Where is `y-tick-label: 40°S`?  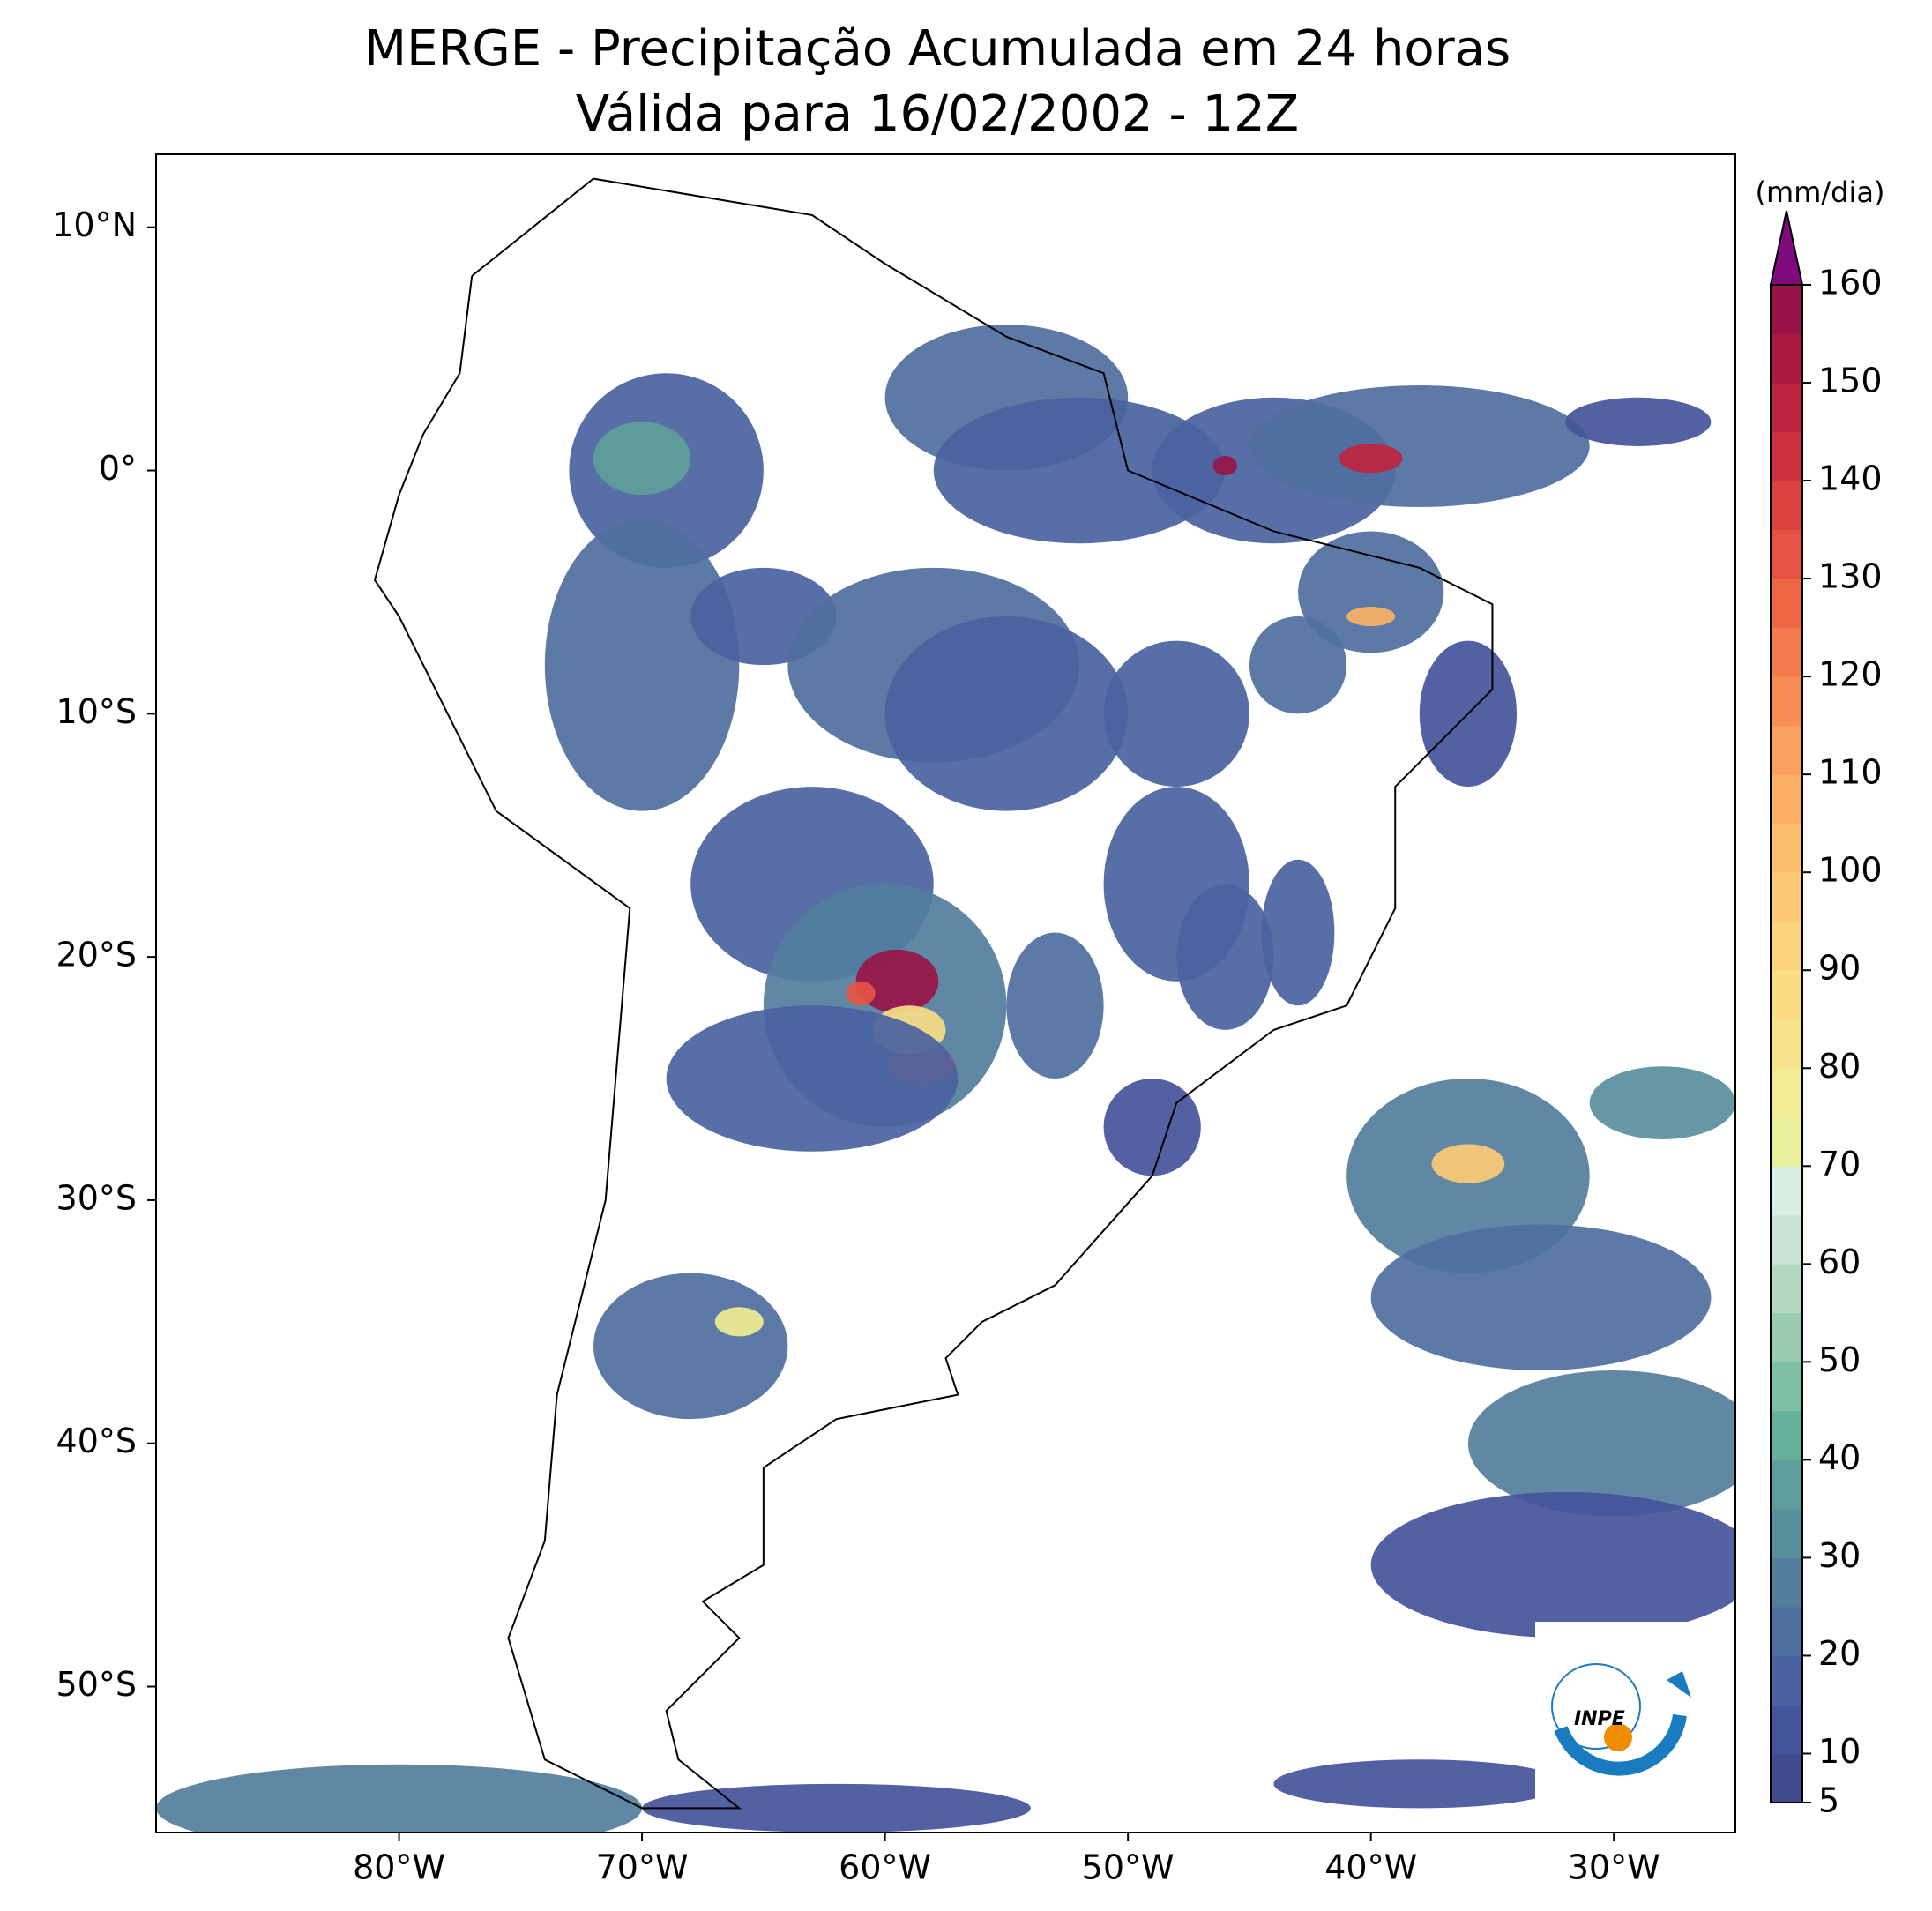 y-tick-label: 40°S is located at coordinates (96, 1441).